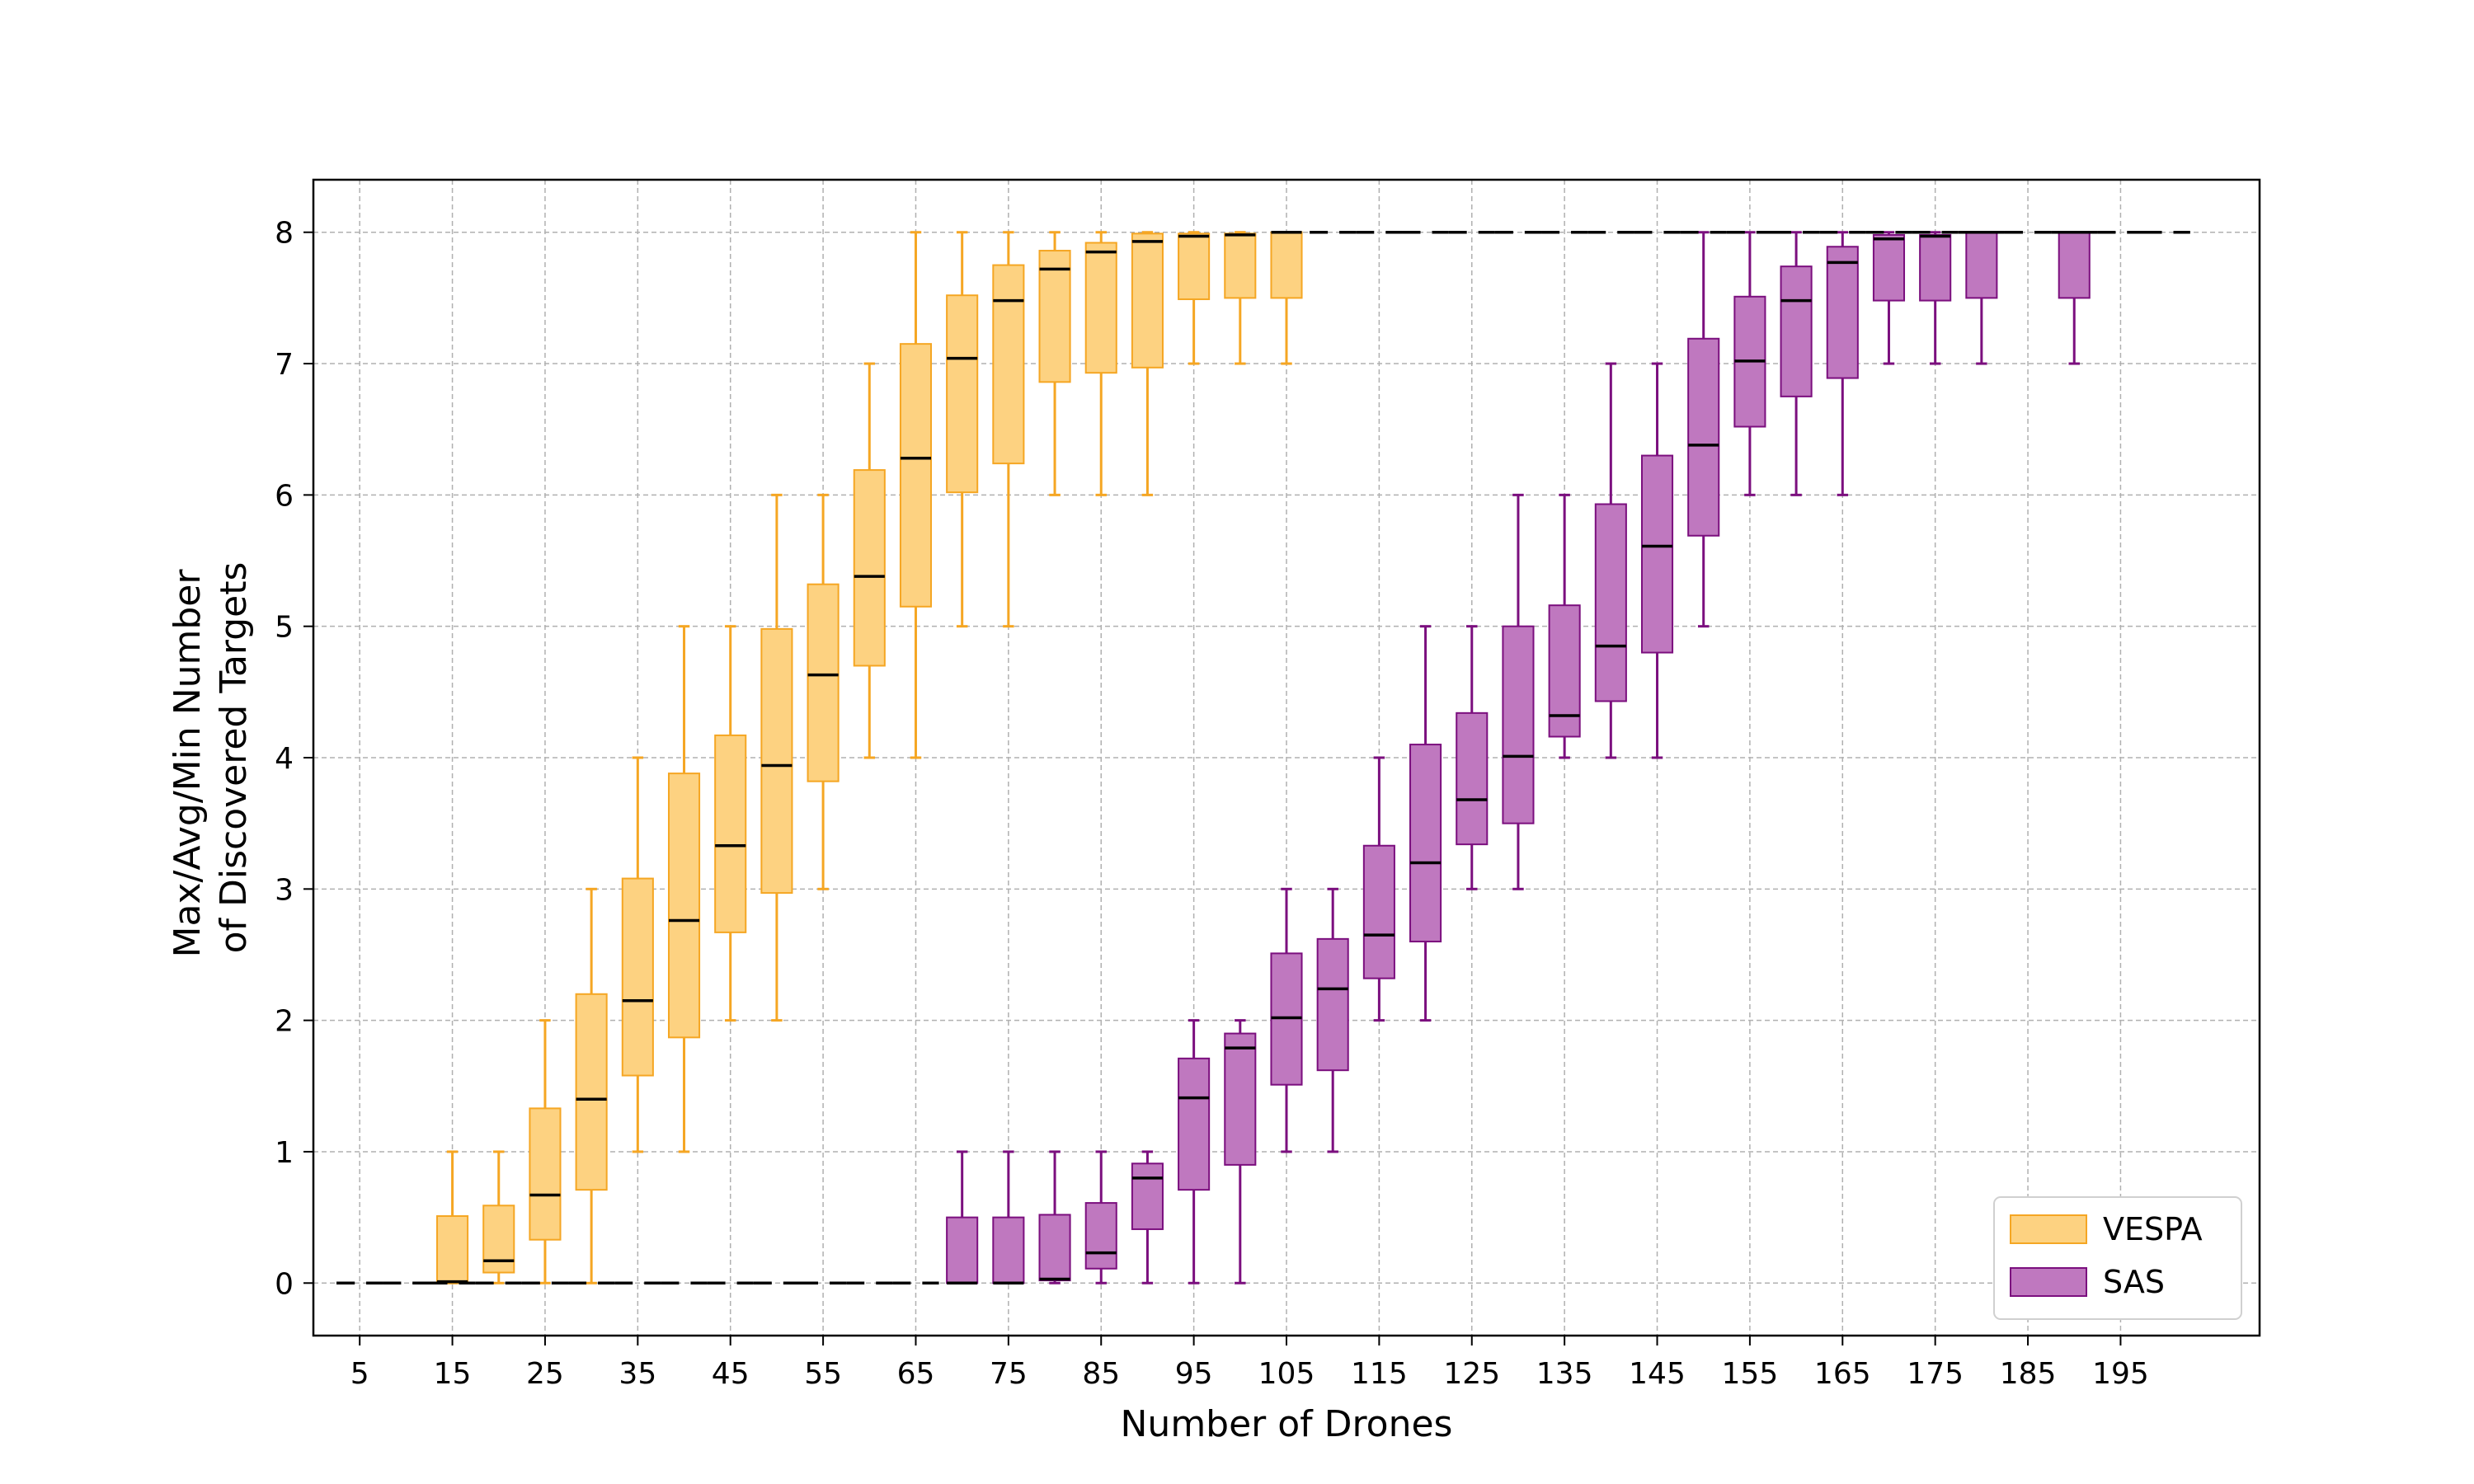 The height and width of the screenshot is (1484, 2474). What do you see at coordinates (1287, 1424) in the screenshot?
I see `x-axis-label: Number of Drones` at bounding box center [1287, 1424].